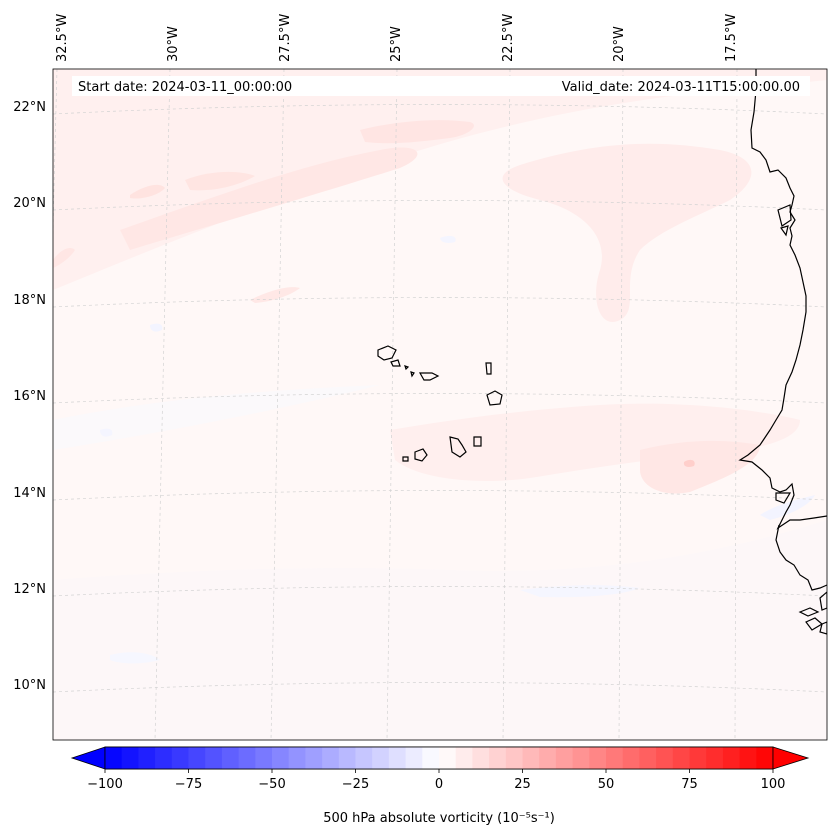 This screenshot has height=839, width=837. What do you see at coordinates (105, 784) in the screenshot?
I see `colorbar-tick-label: −100` at bounding box center [105, 784].